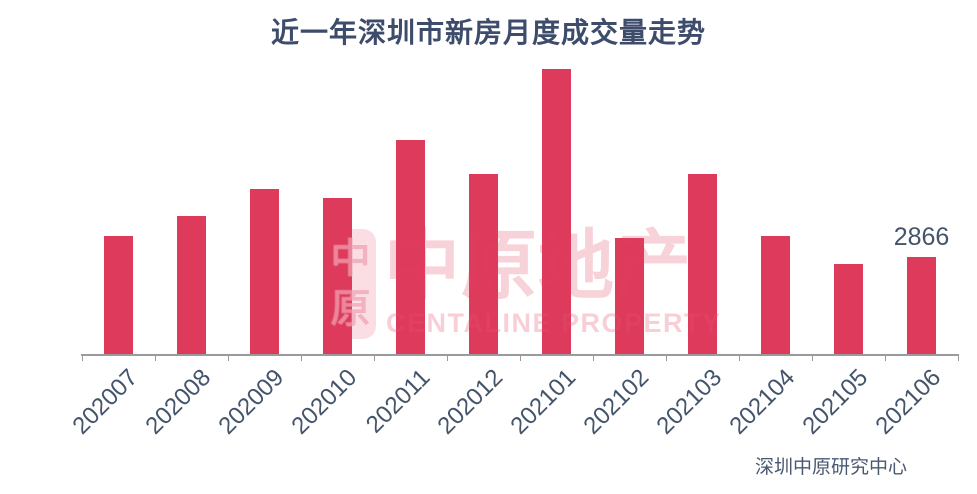 Image resolution: width=977 pixels, height=494 pixels. Describe the element at coordinates (543, 402) in the screenshot. I see `x-axis-label: 202101` at that location.